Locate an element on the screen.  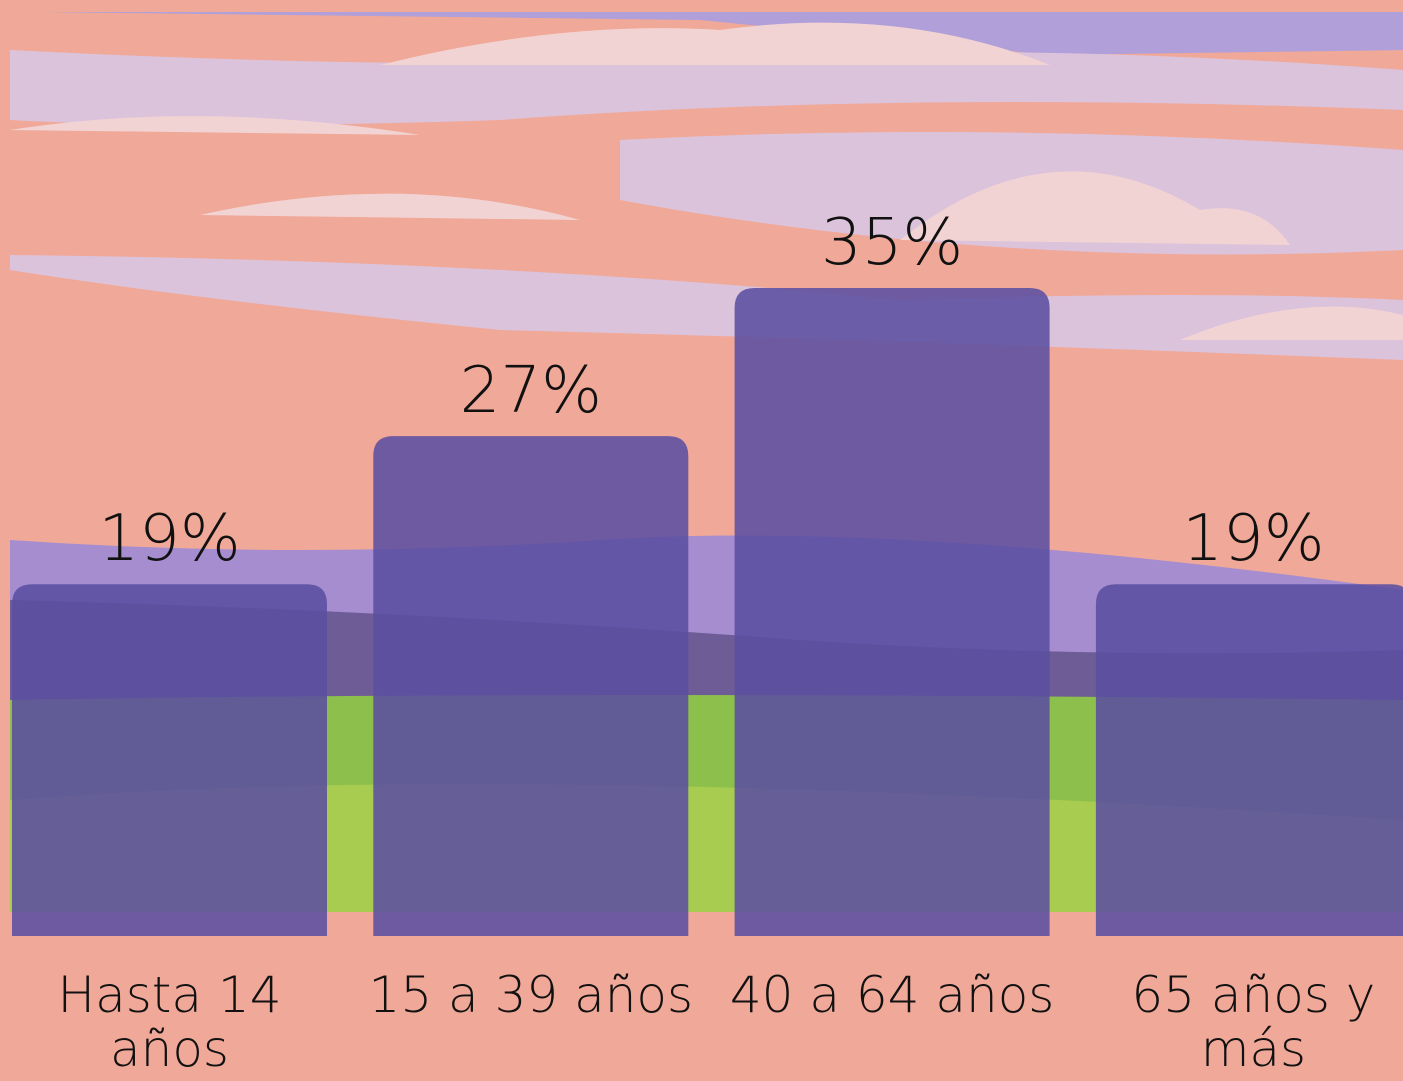
x-tick-label: 65 años y más is located at coordinates (1253, 1022).